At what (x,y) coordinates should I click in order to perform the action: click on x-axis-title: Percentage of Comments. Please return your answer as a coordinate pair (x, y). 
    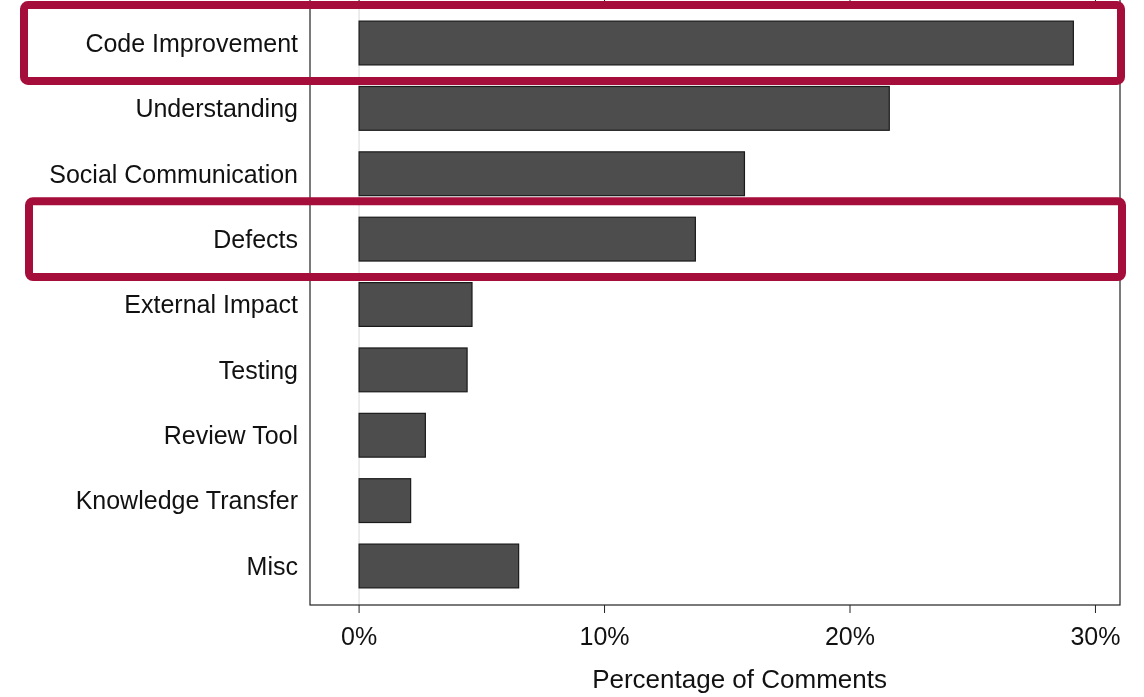
    Looking at the image, I should click on (739, 679).